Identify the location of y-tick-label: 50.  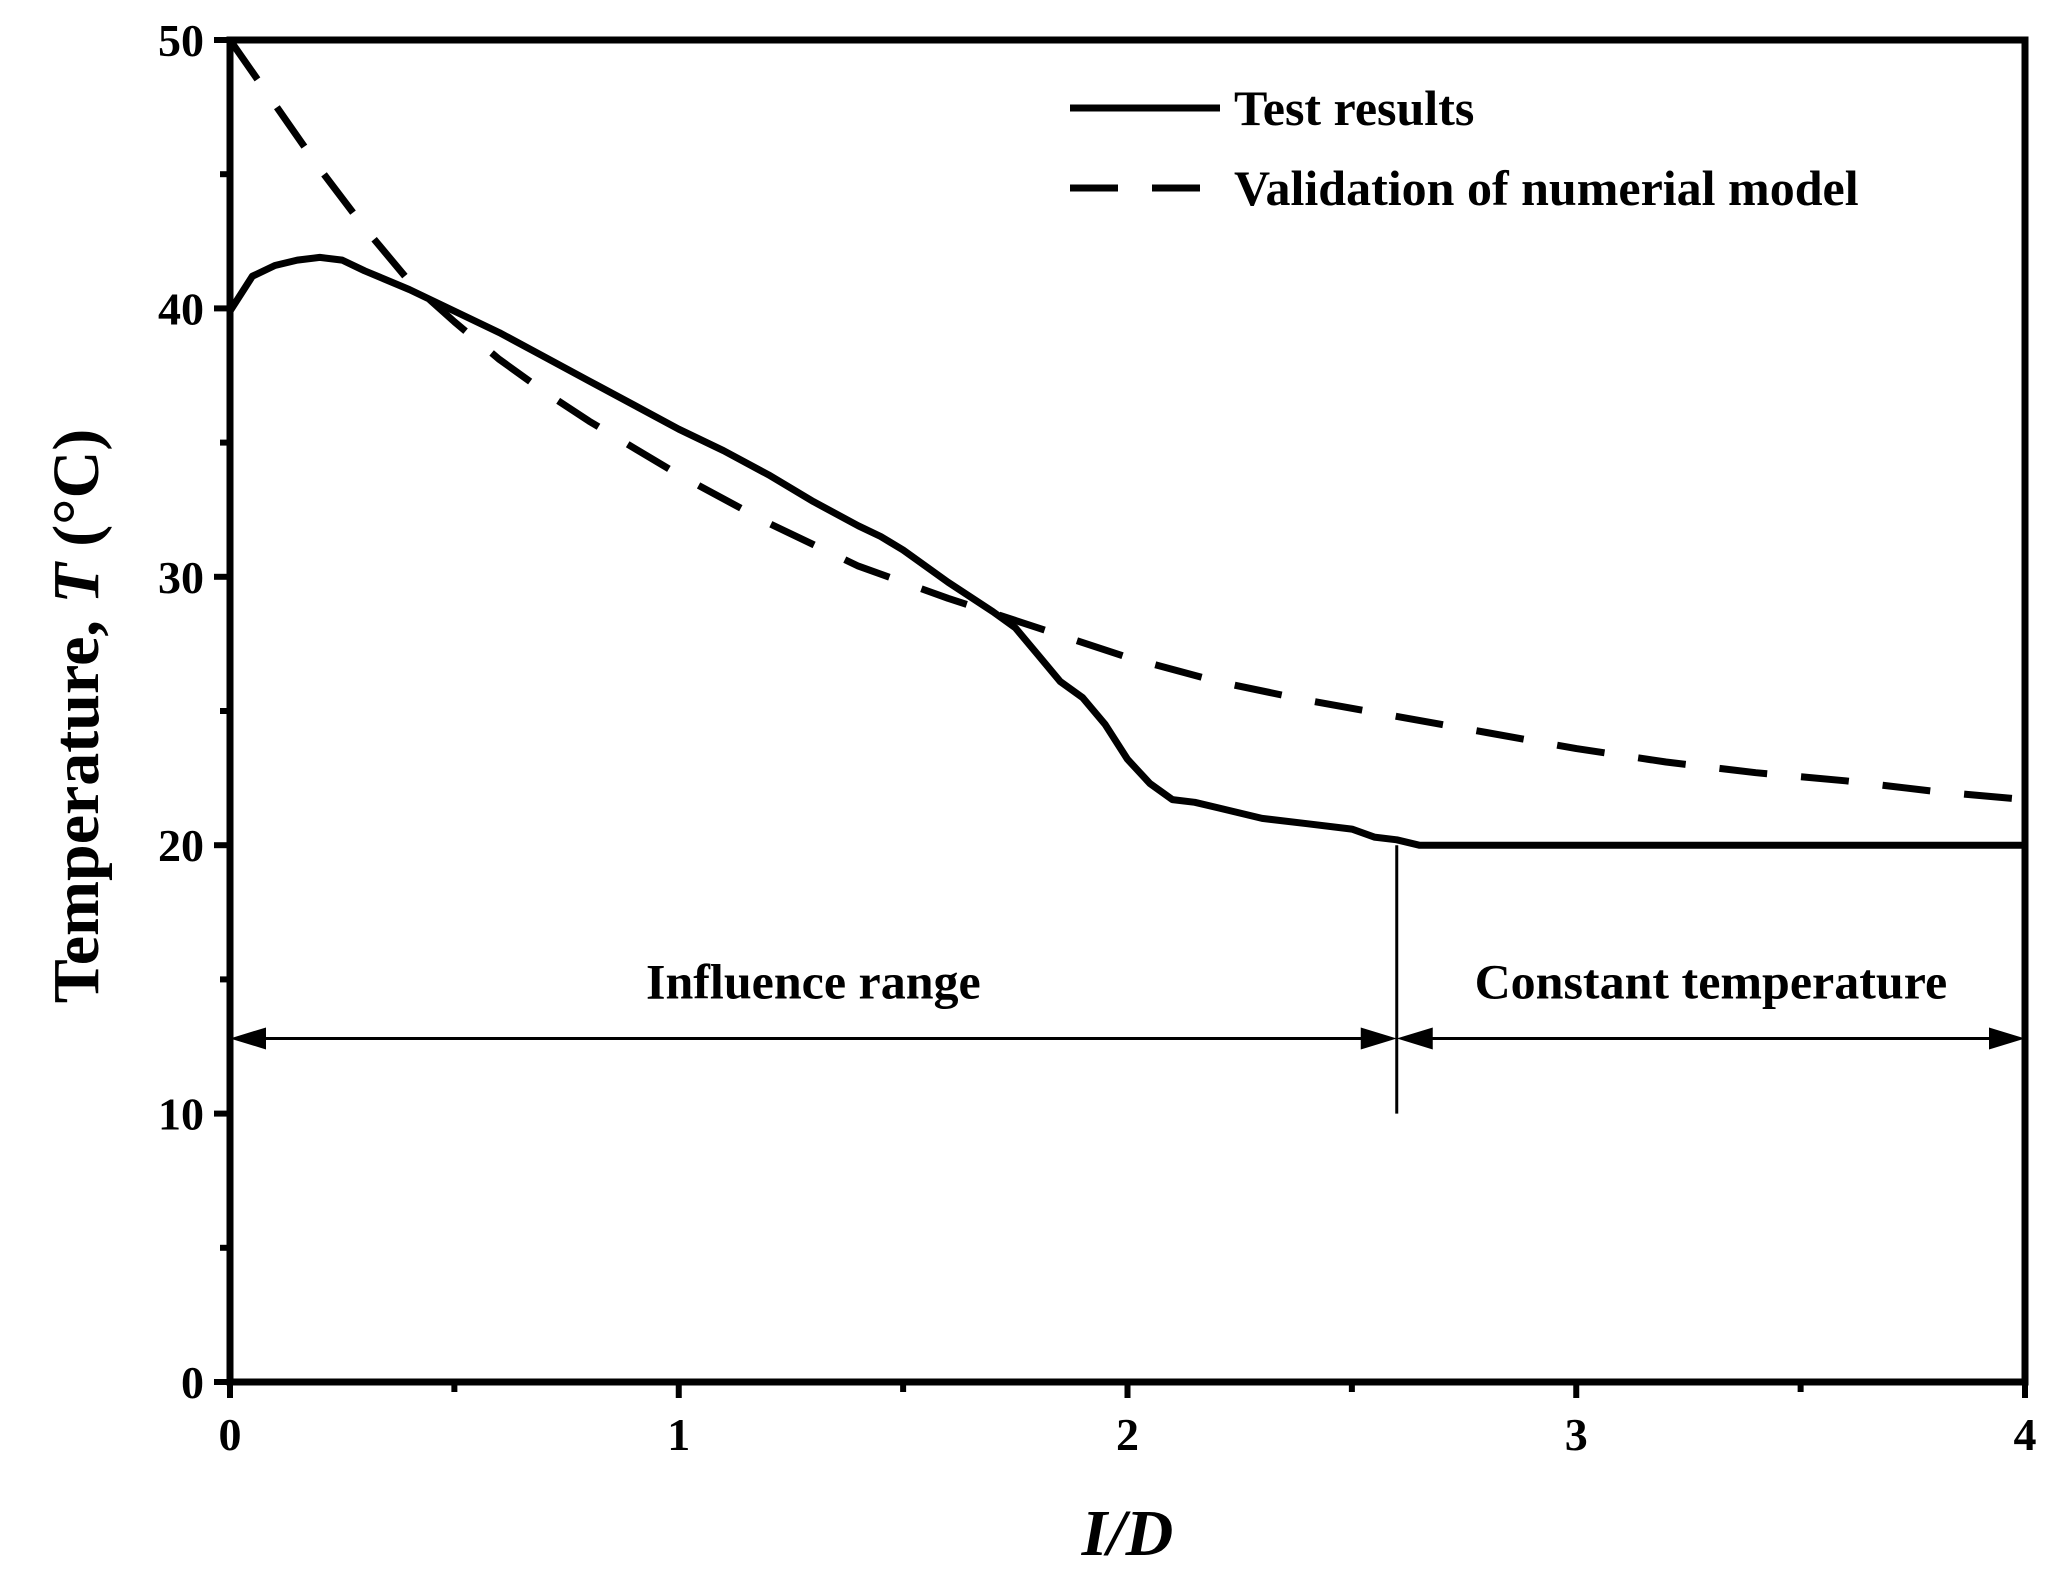
(181, 40).